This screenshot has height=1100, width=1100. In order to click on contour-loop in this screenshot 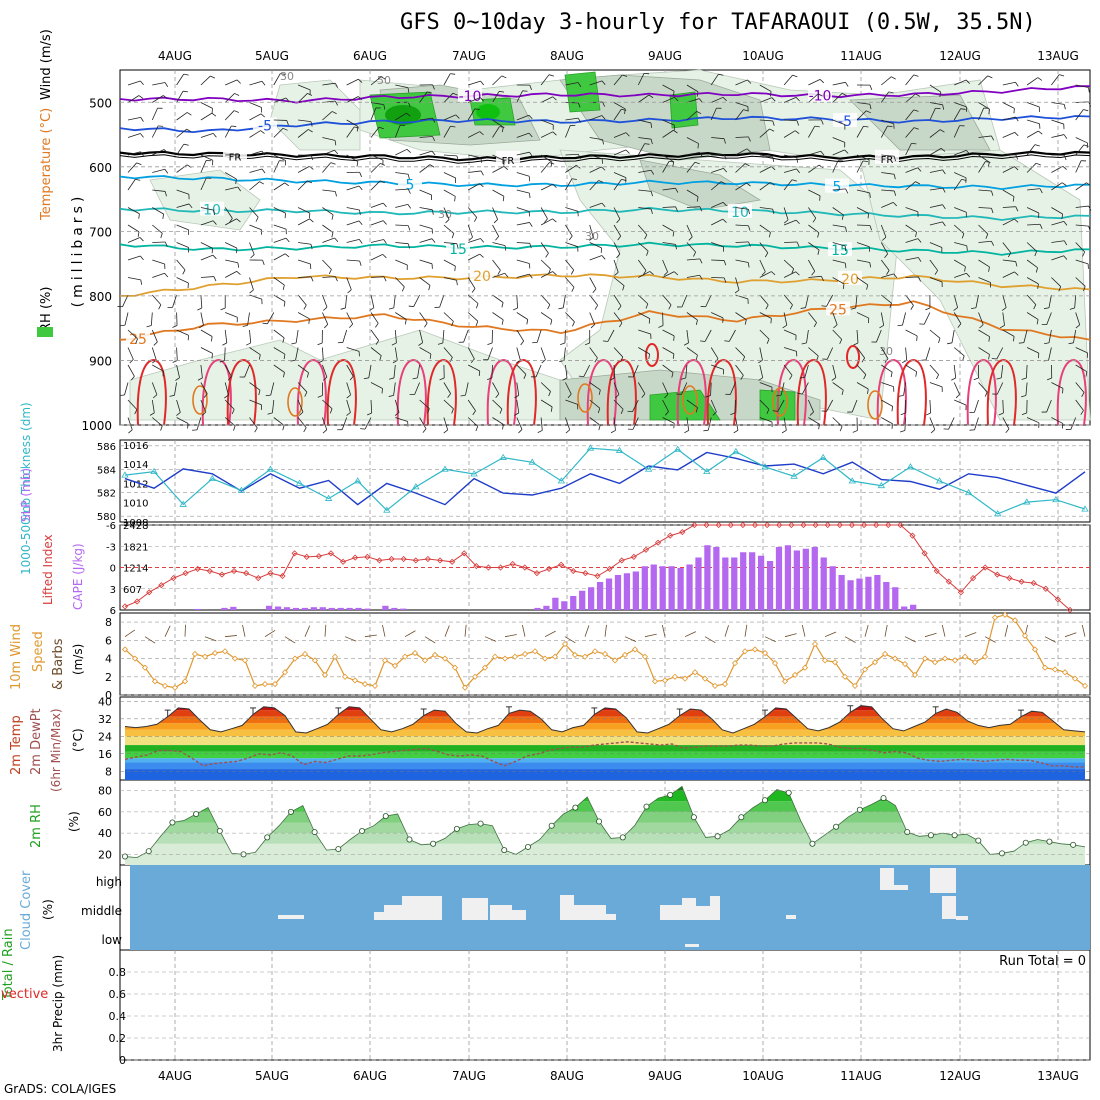, I will do `click(411, 392)`.